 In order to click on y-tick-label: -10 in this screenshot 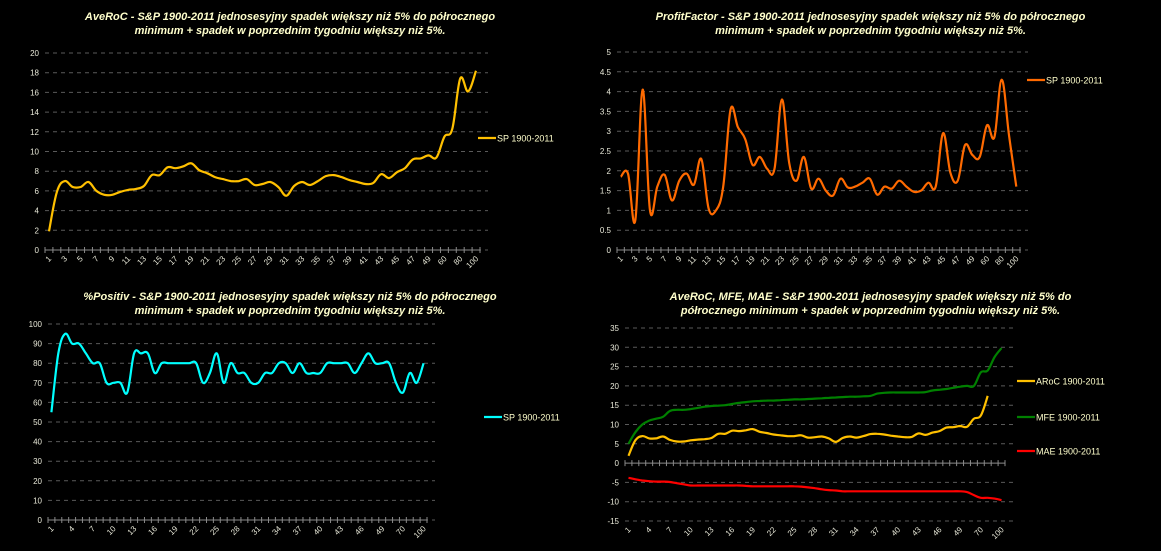, I will do `click(613, 502)`.